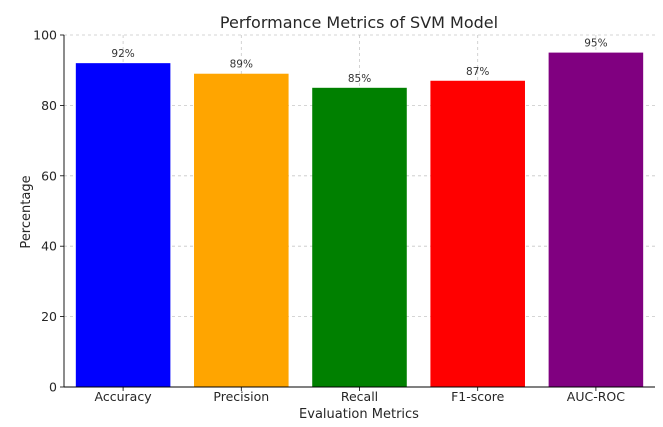 This screenshot has width=663, height=427. Describe the element at coordinates (241, 396) in the screenshot. I see `x-tick-label: Precision` at that location.